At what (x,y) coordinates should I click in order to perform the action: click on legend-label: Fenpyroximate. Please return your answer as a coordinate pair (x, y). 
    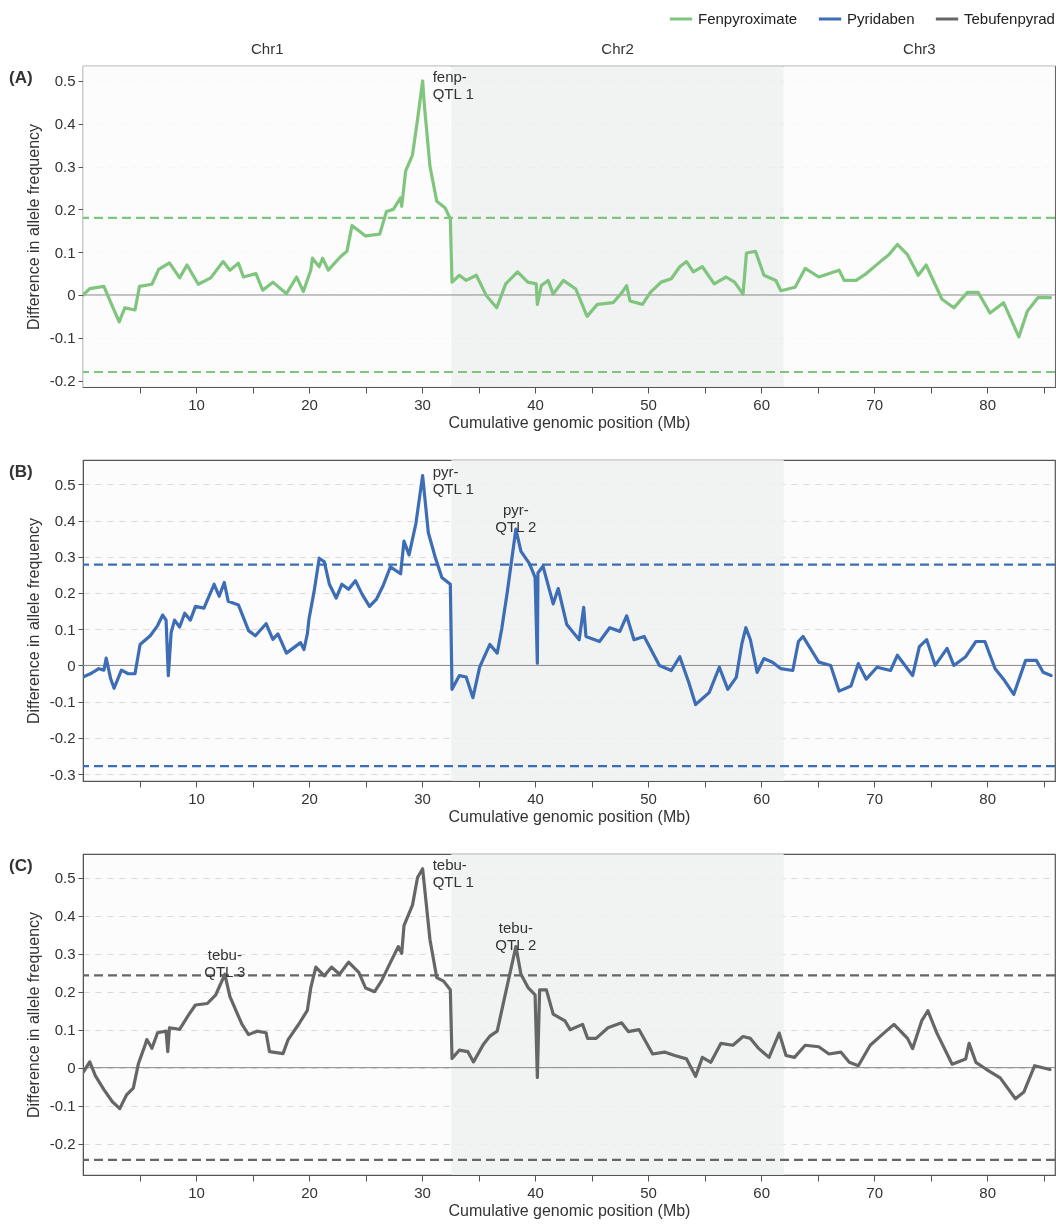
    Looking at the image, I should click on (748, 18).